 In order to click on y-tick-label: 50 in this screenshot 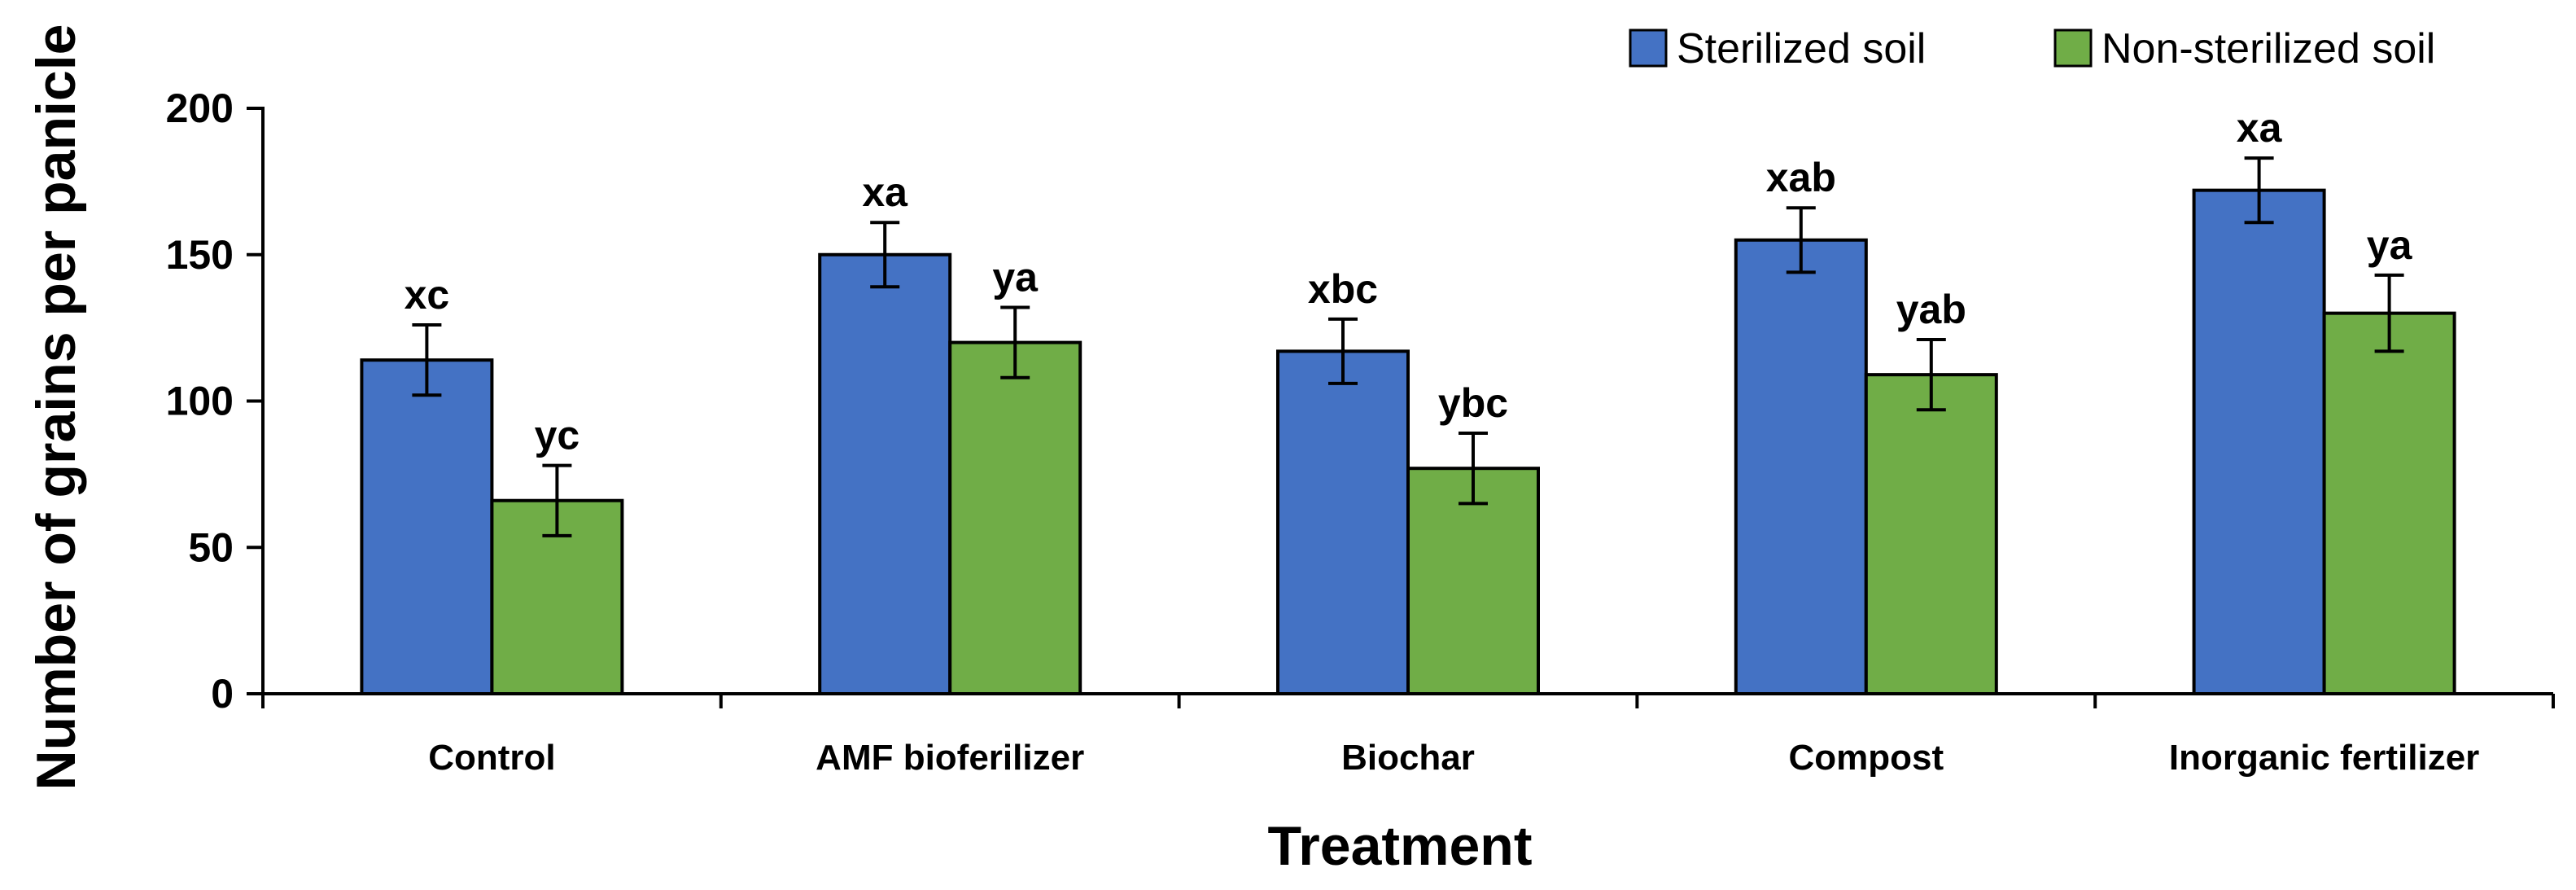, I will do `click(211, 547)`.